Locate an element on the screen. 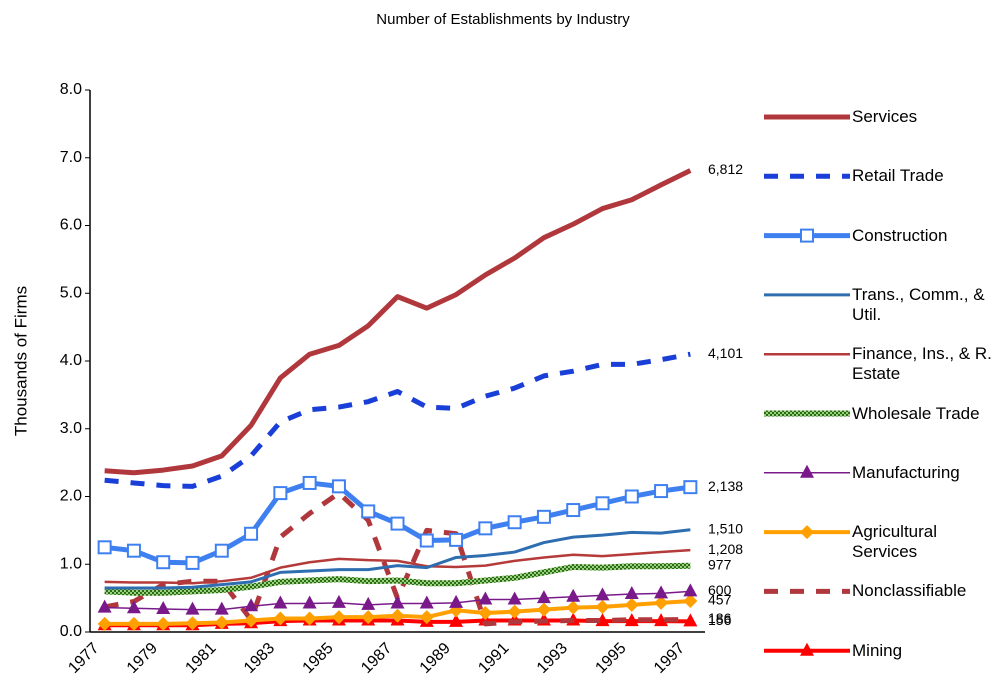 Image resolution: width=1006 pixels, height=700 pixels. value-label: 2,138 is located at coordinates (725, 486).